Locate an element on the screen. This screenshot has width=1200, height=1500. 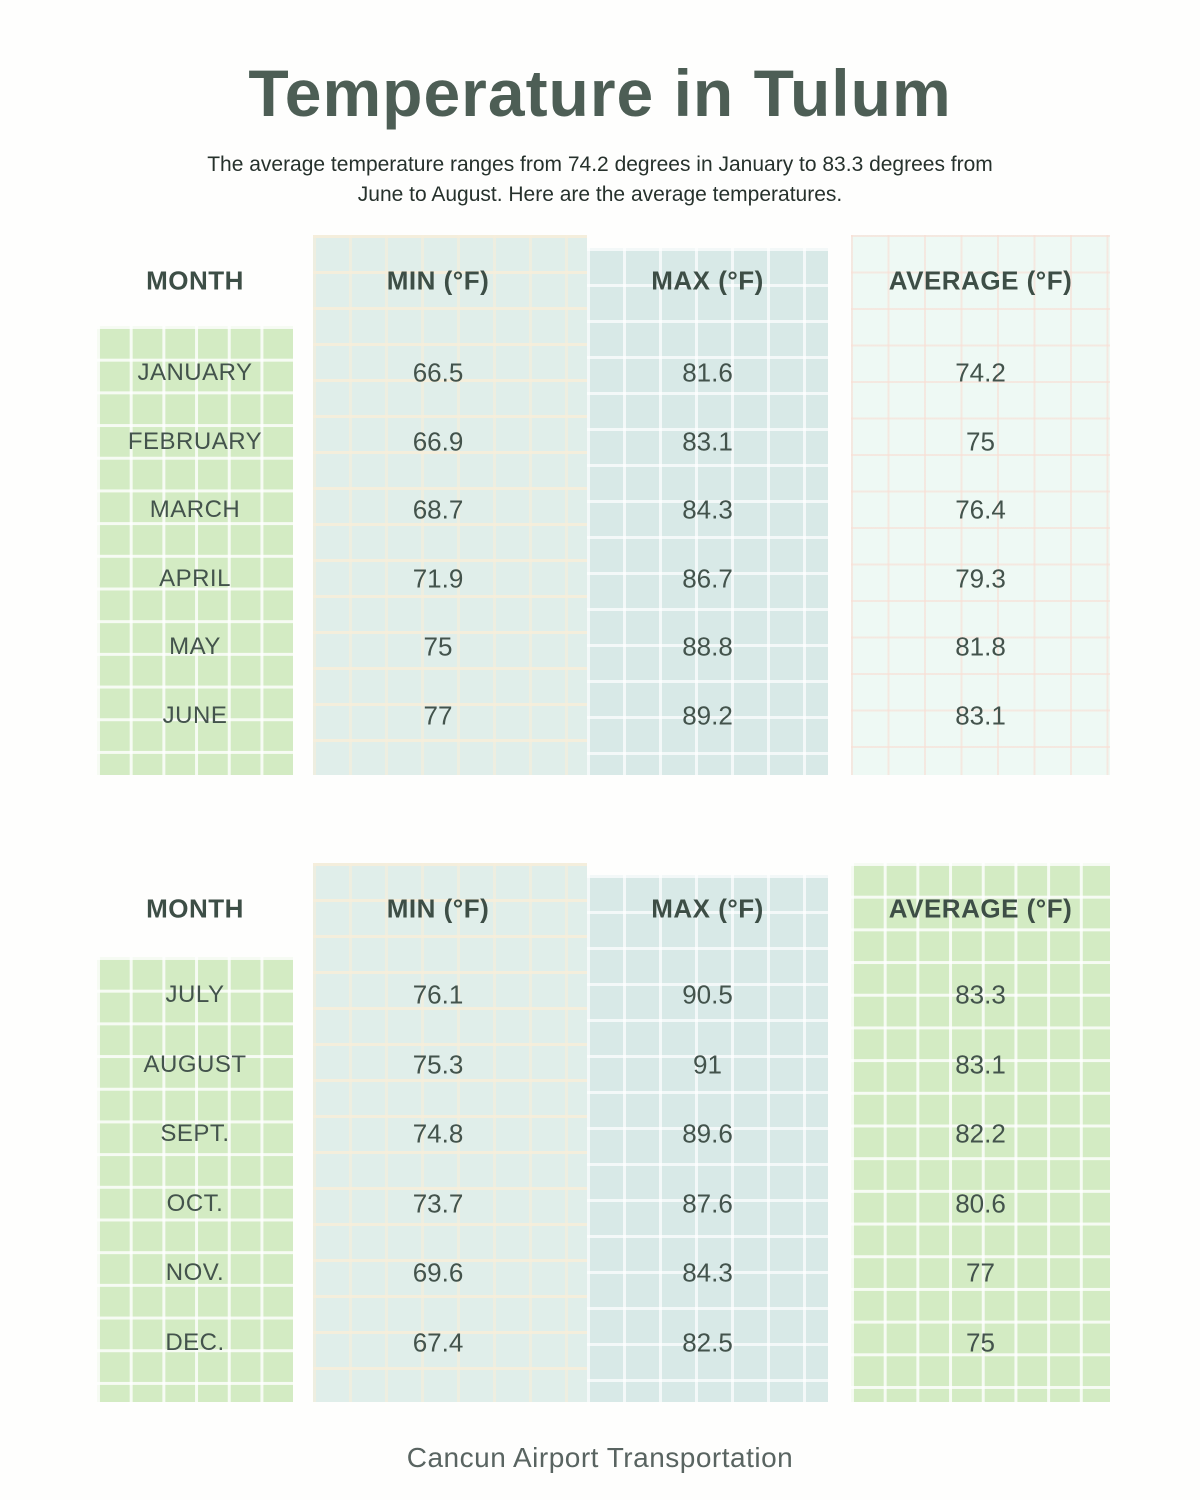
table2-july-month: JULY is located at coordinates (195, 994).